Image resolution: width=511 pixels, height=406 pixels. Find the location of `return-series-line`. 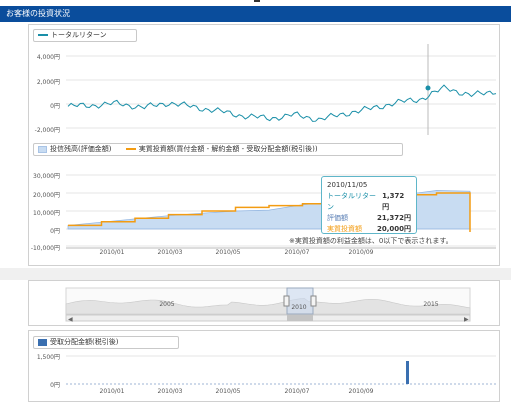

return-series-line is located at coordinates (282, 103).